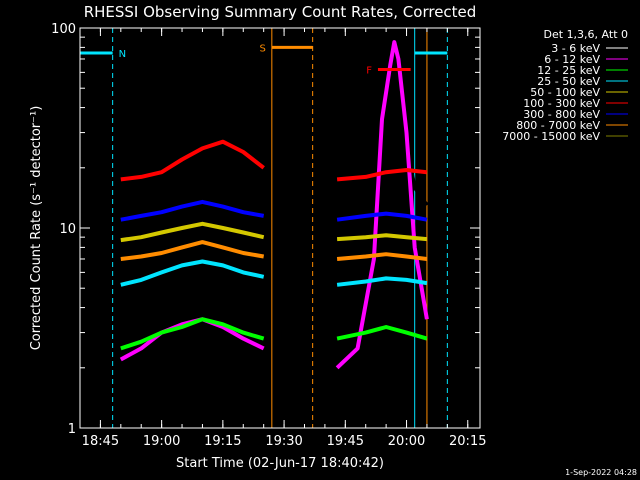 The height and width of the screenshot is (480, 640). What do you see at coordinates (67, 229) in the screenshot?
I see `y-tick-label: 10` at bounding box center [67, 229].